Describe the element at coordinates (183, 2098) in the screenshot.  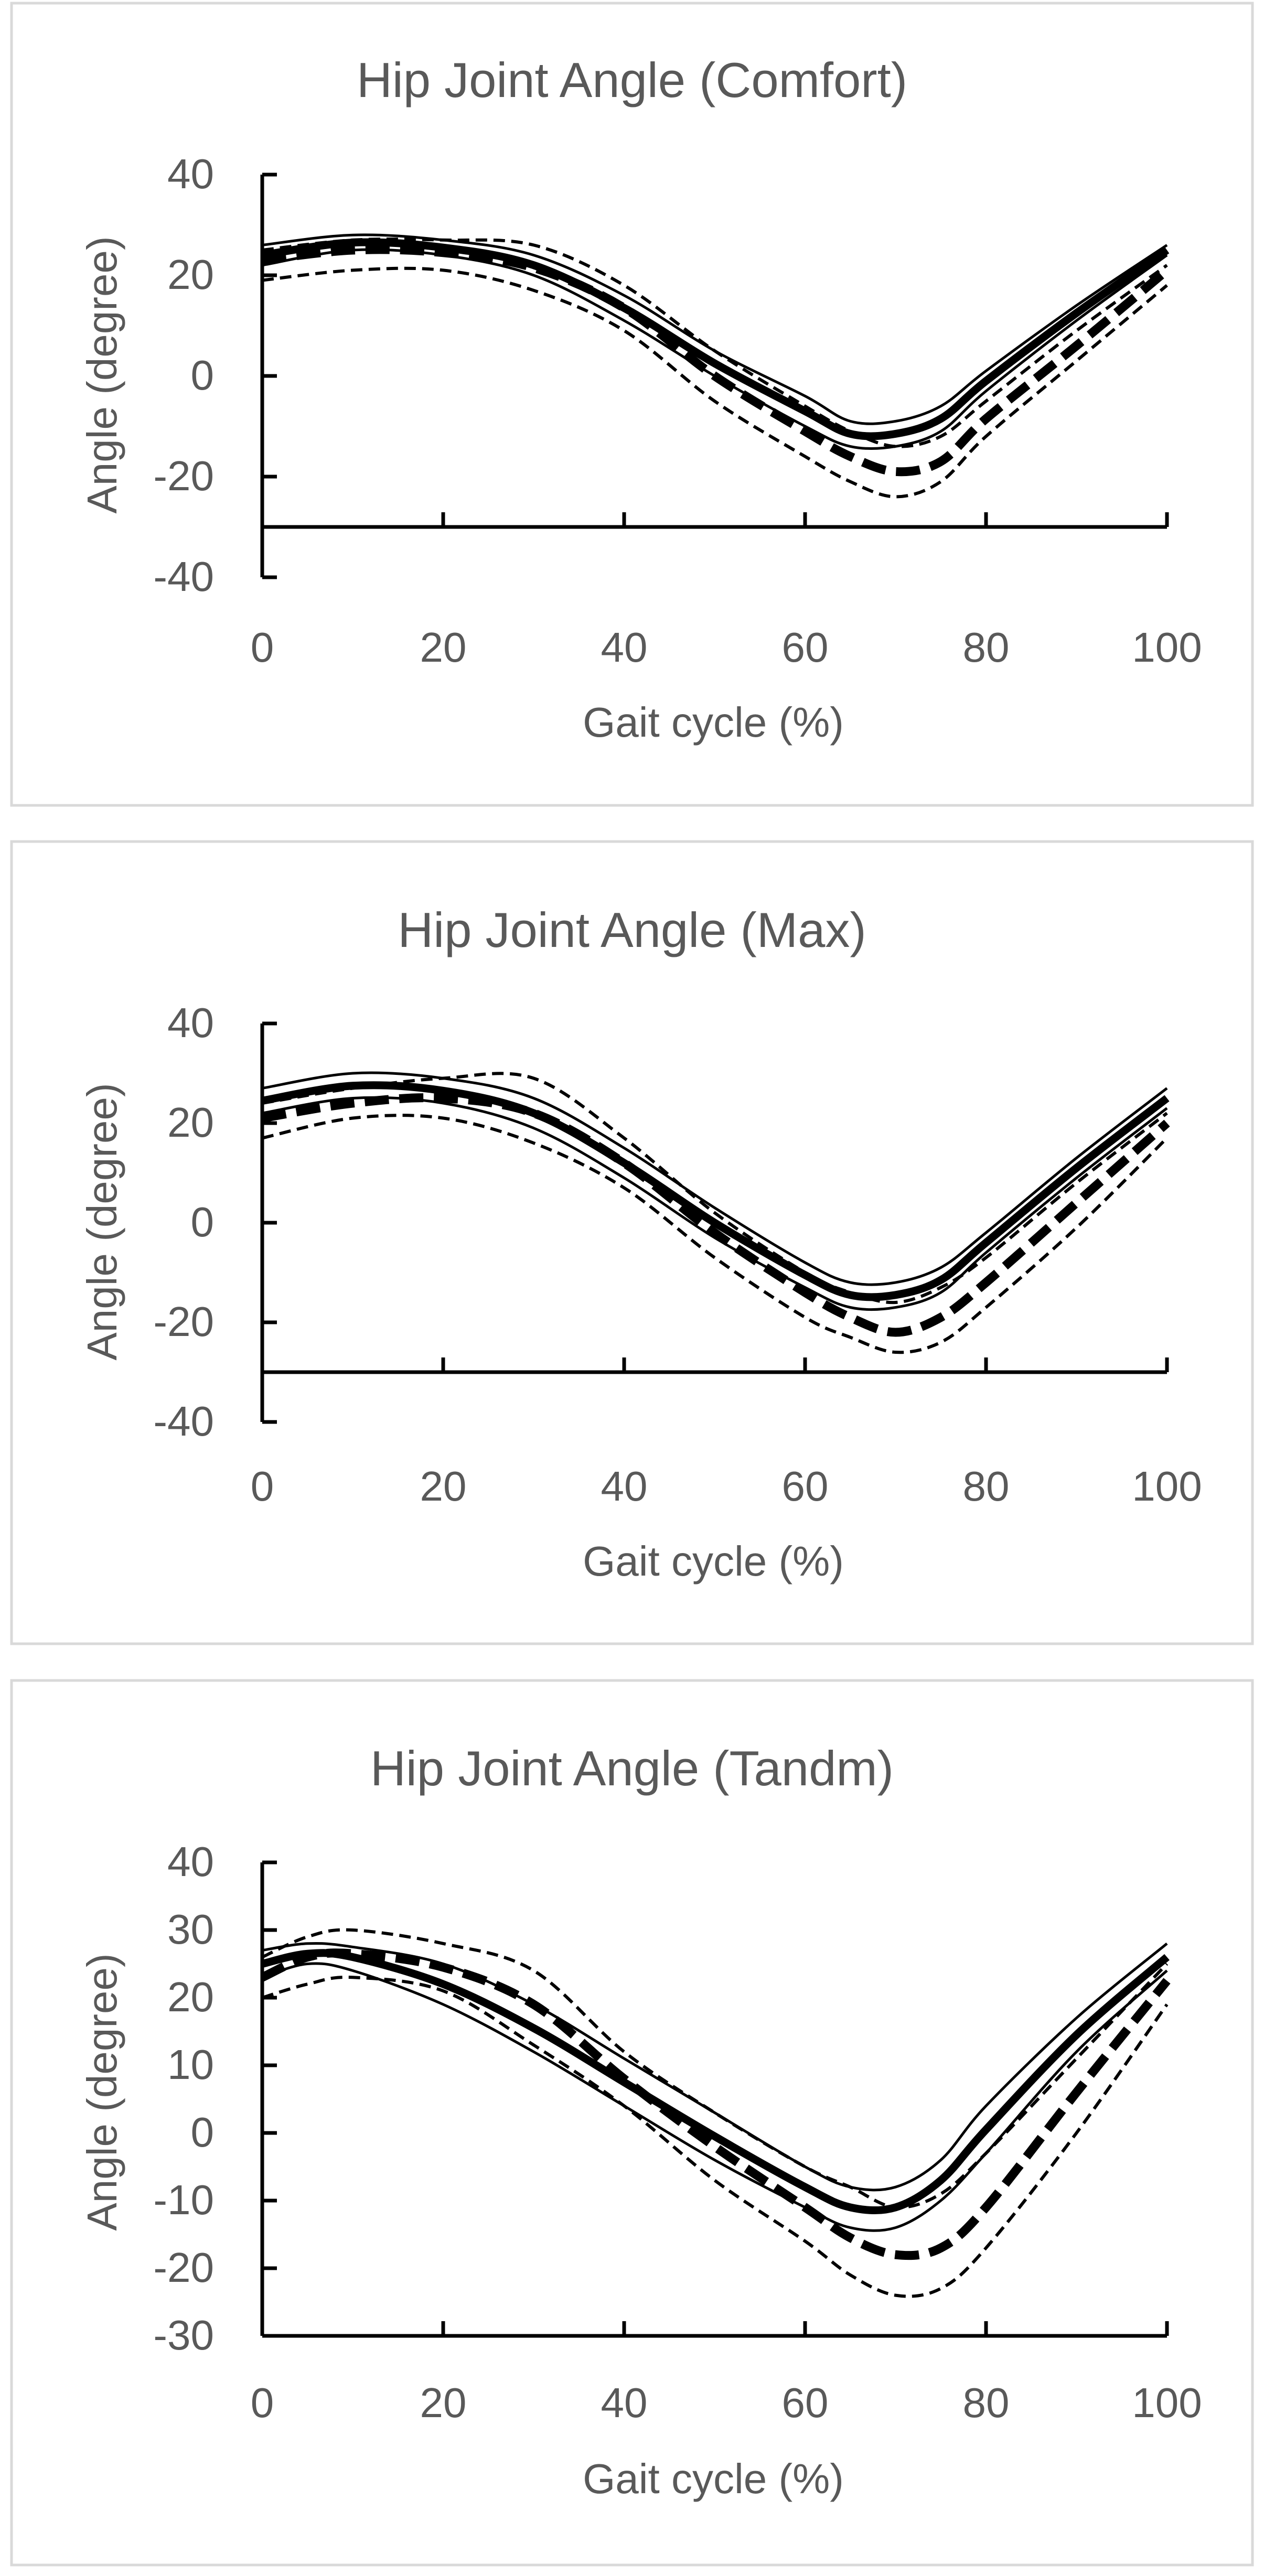
I see `y-tick-labels: -30 -20 -10 0 10 20 30 40` at that location.